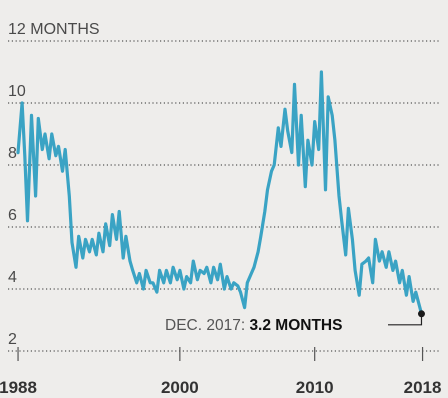 The height and width of the screenshot is (398, 448). Describe the element at coordinates (295, 325) in the screenshot. I see `annotation-value: 3.2 MONTHS` at that location.